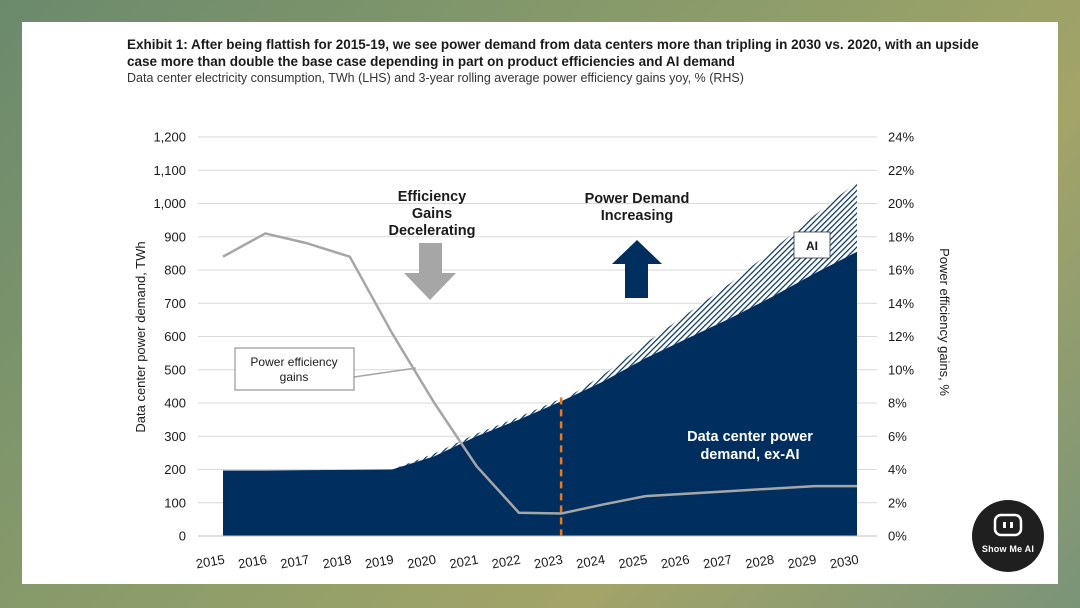 The image size is (1080, 608). I want to click on y-tick-label: 500, so click(175, 369).